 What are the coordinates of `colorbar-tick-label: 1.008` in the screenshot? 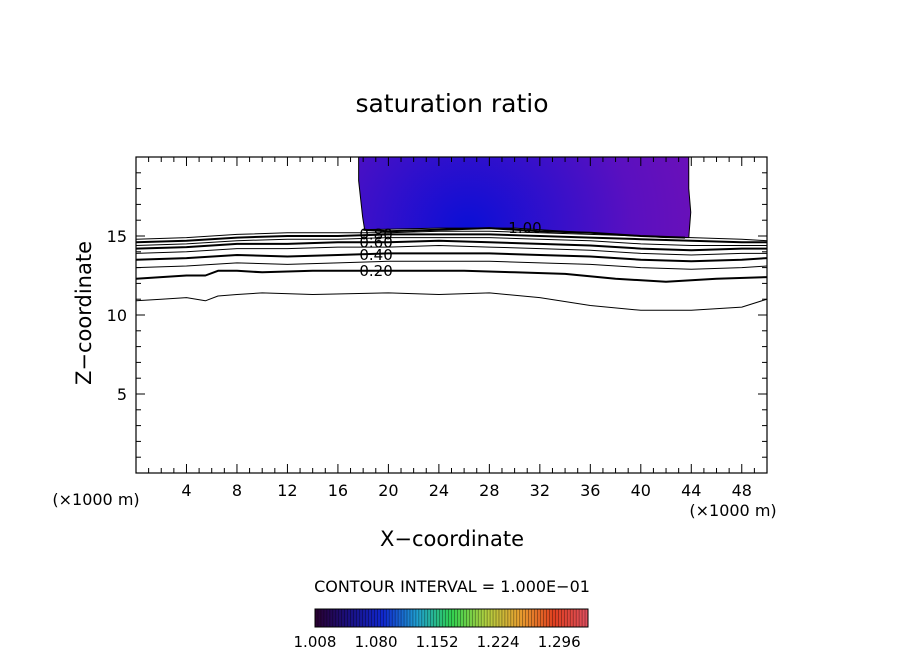 It's located at (315, 642).